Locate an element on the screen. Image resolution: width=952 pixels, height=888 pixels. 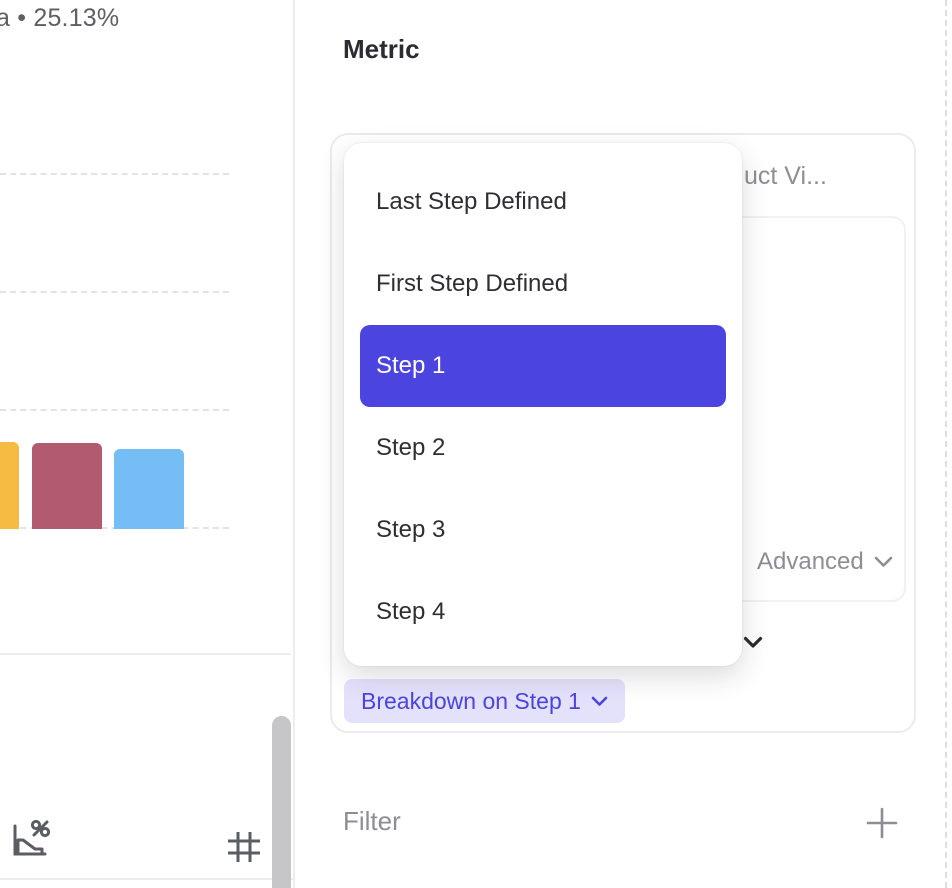
dropdown-item-step-4: Step 4 is located at coordinates (411, 611).